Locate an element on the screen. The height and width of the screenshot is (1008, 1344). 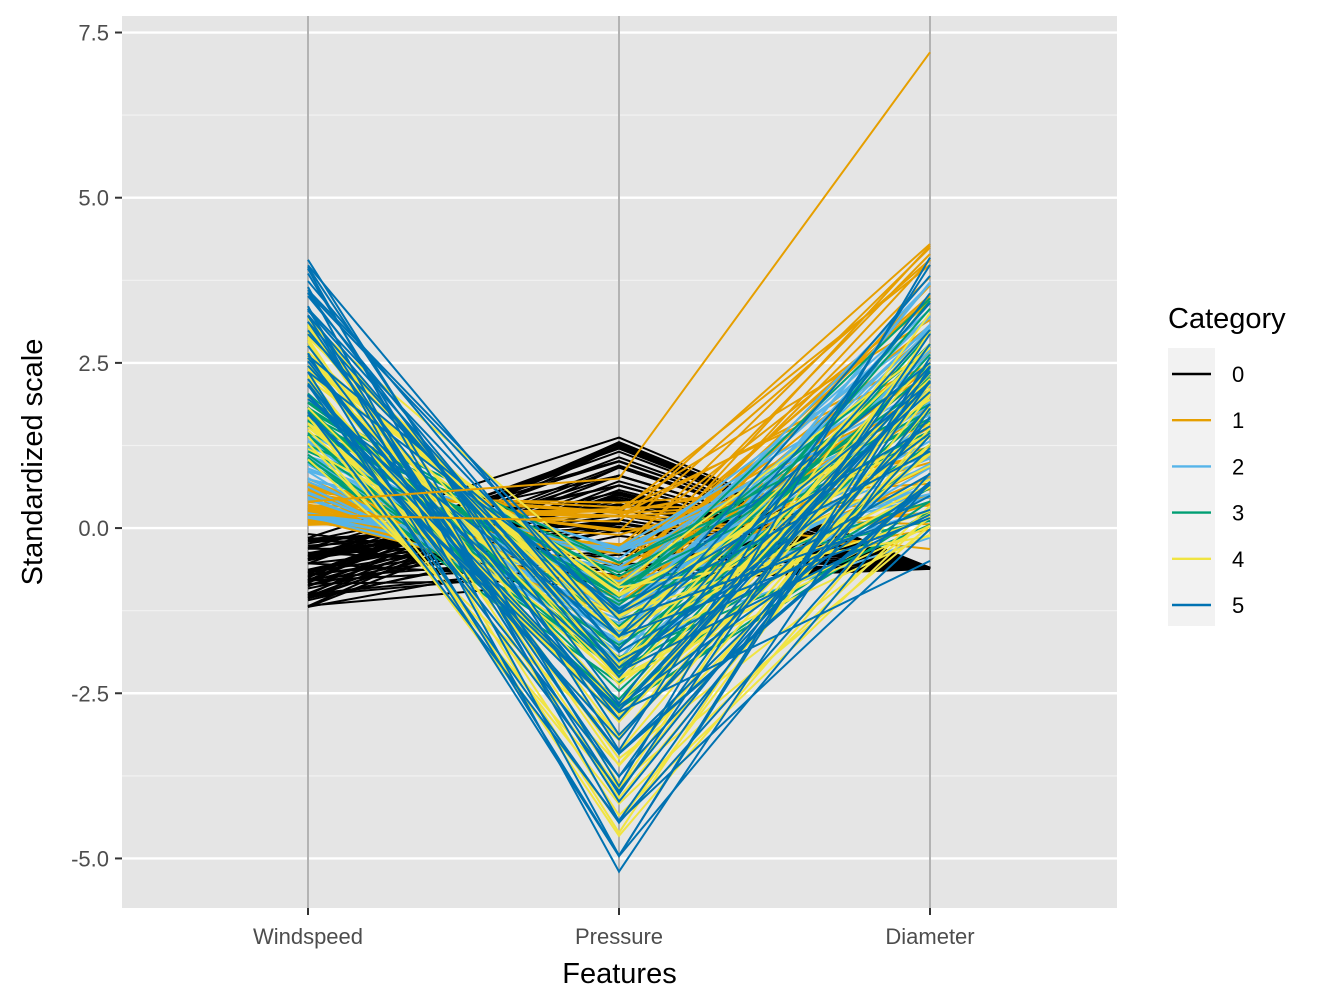
legend-label-2: 2 is located at coordinates (1238, 466).